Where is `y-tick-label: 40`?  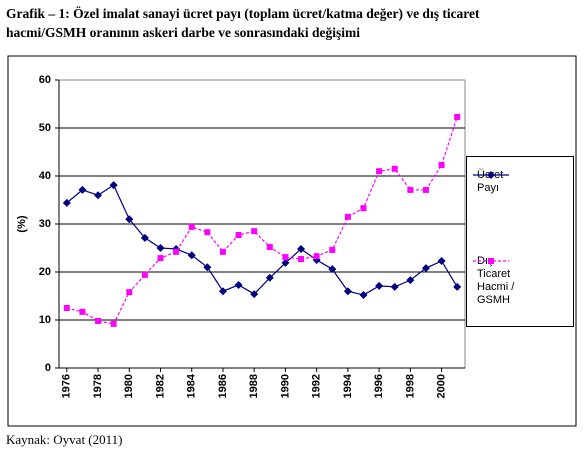 y-tick-label: 40 is located at coordinates (45, 176).